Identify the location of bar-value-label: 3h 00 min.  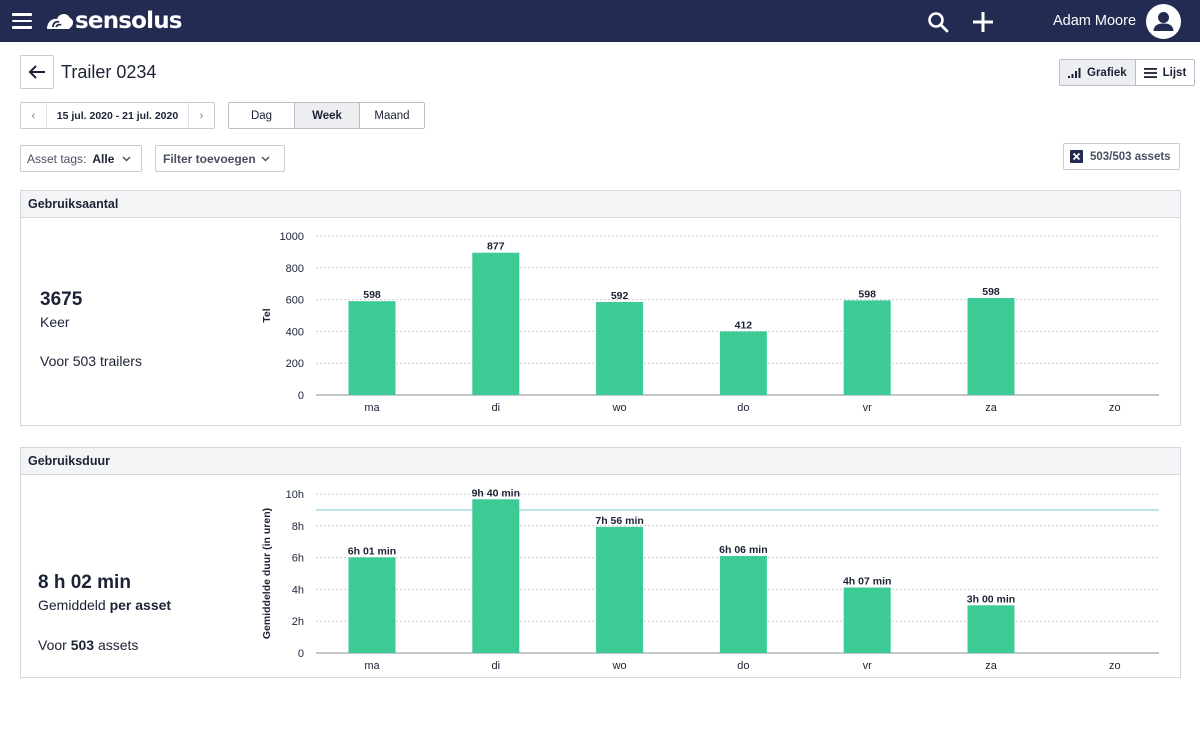
(991, 599).